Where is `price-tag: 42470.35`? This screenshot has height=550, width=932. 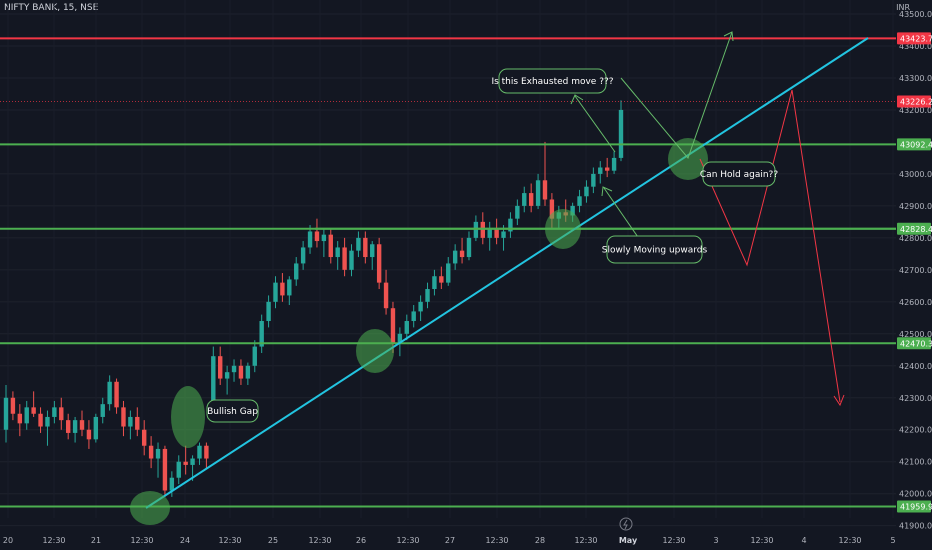 price-tag: 42470.35 is located at coordinates (914, 343).